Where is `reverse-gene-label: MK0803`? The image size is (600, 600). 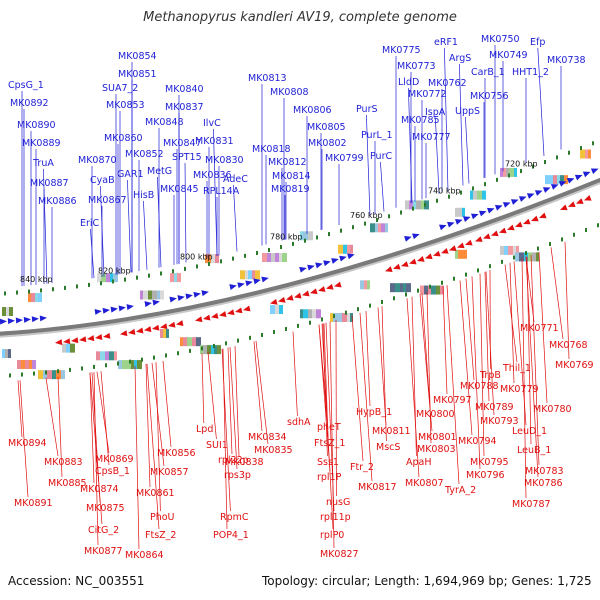
reverse-gene-label: MK0803 is located at coordinates (436, 449).